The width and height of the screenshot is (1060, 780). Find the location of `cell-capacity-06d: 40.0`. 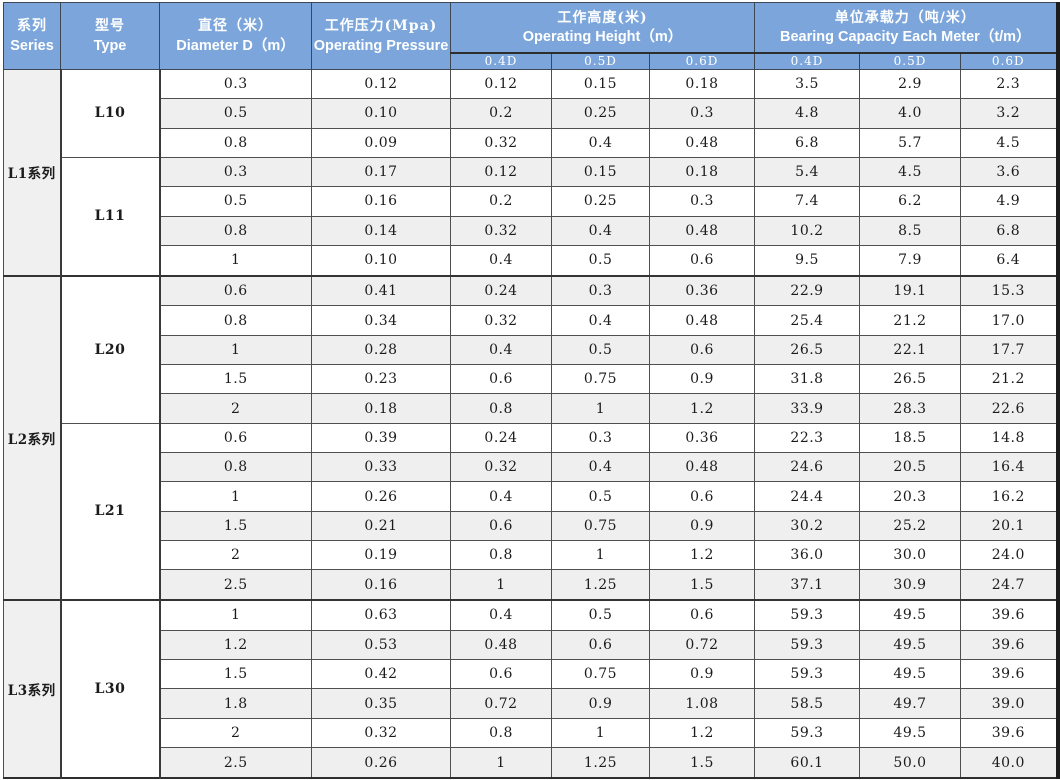

cell-capacity-06d: 40.0 is located at coordinates (1009, 763).